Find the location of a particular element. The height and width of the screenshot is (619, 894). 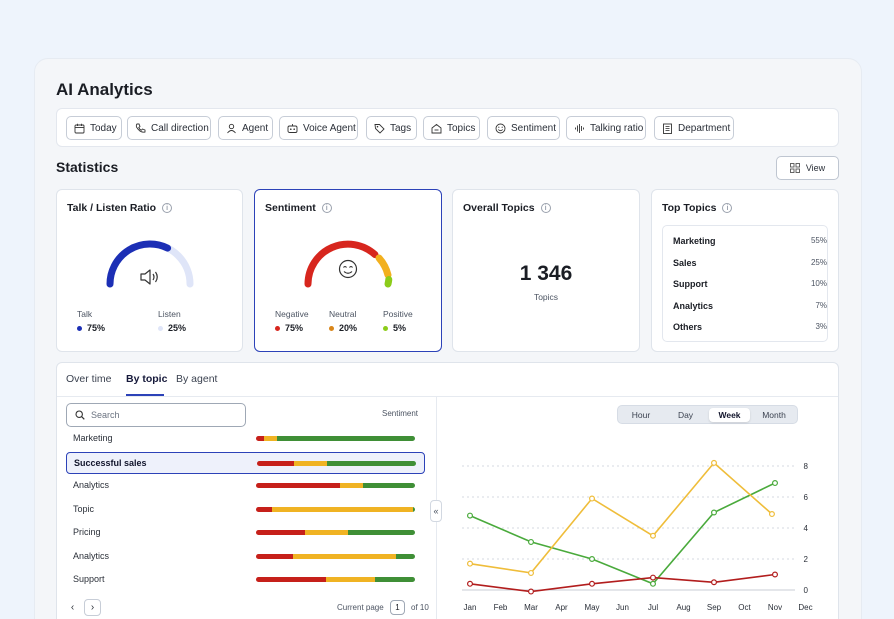

neutral-label: Neutral is located at coordinates (343, 314).